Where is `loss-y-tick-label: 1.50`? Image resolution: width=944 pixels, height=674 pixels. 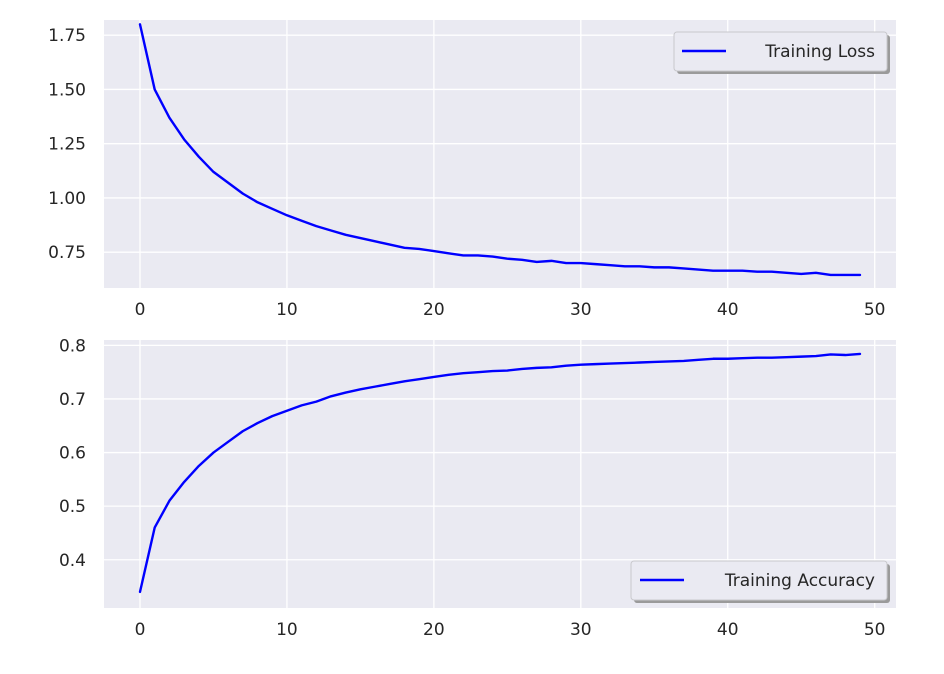
loss-y-tick-label: 1.50 is located at coordinates (67, 90).